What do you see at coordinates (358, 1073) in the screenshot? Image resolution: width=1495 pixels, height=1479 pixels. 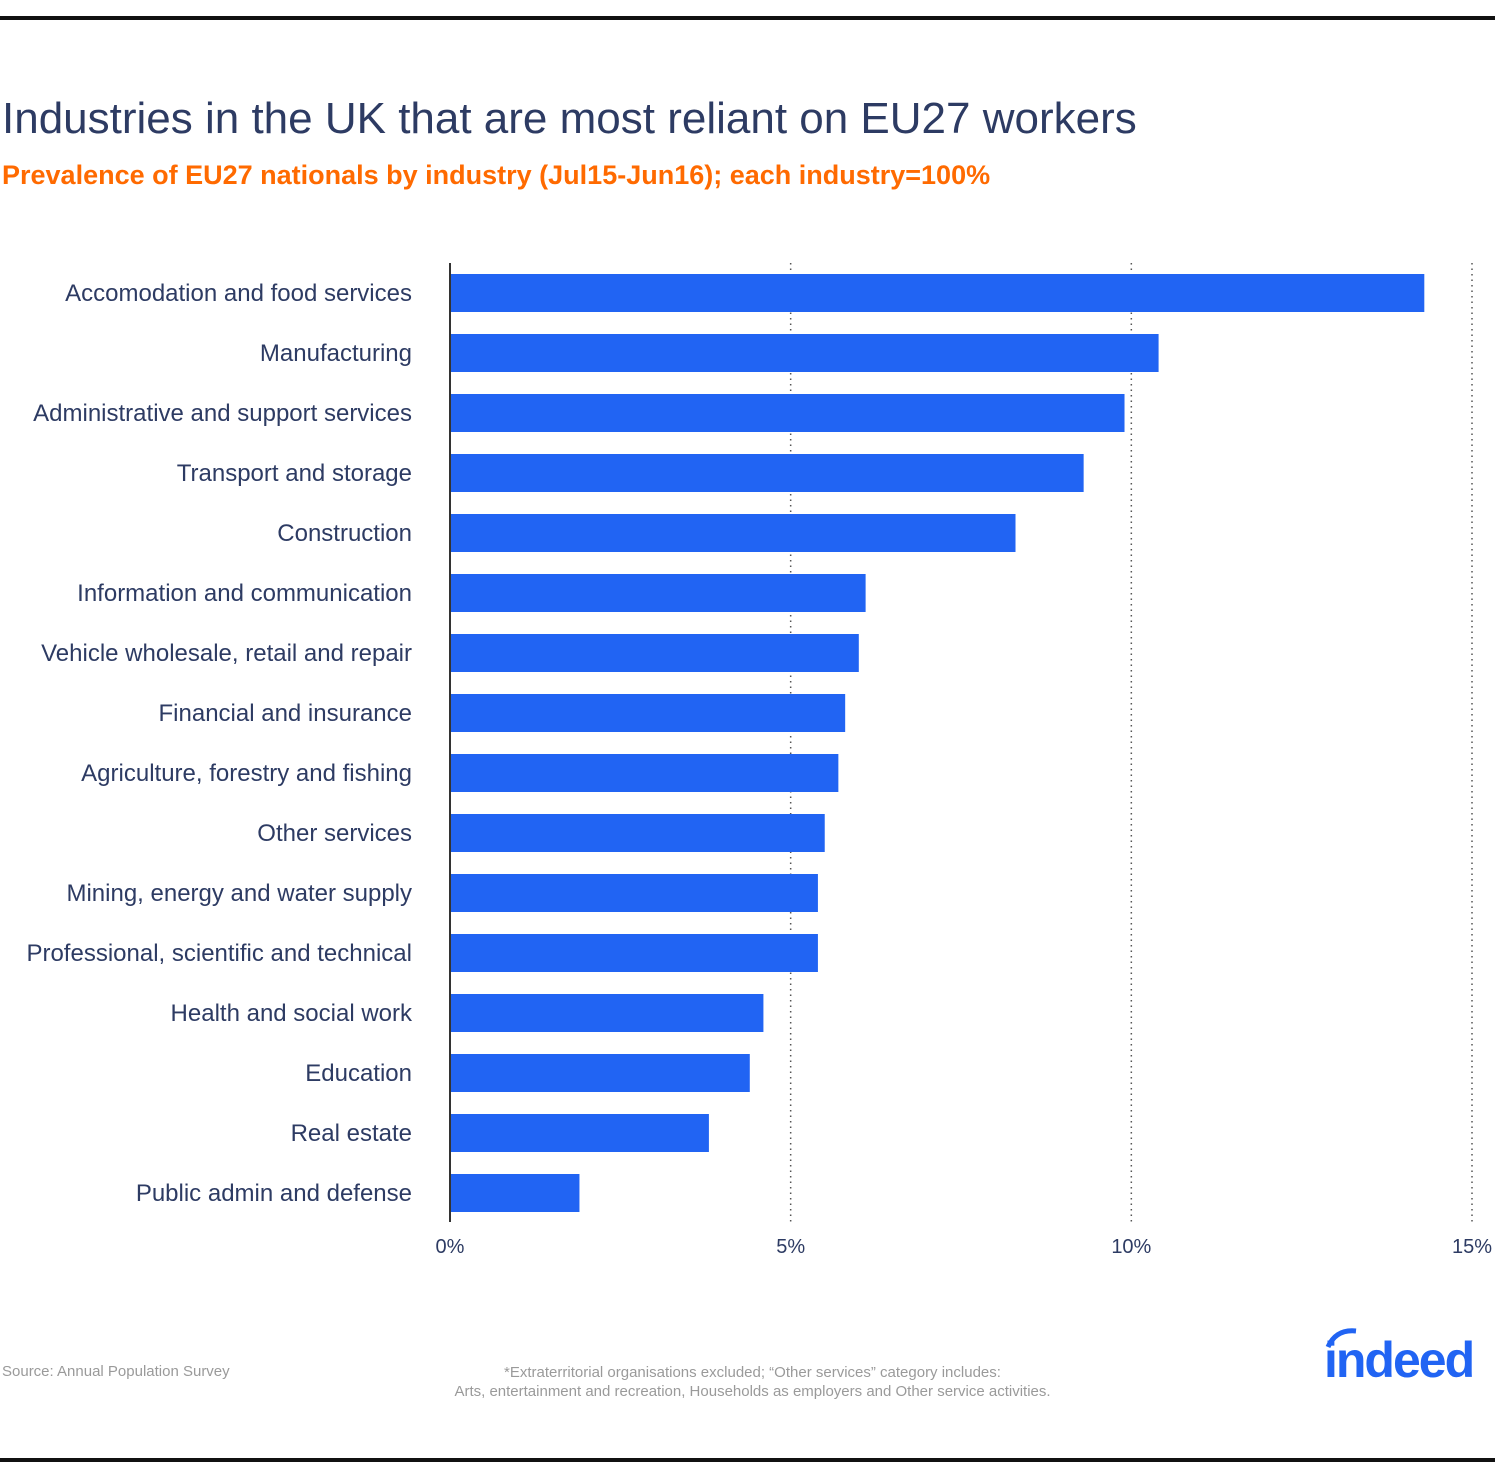 I see `category-label: Education` at bounding box center [358, 1073].